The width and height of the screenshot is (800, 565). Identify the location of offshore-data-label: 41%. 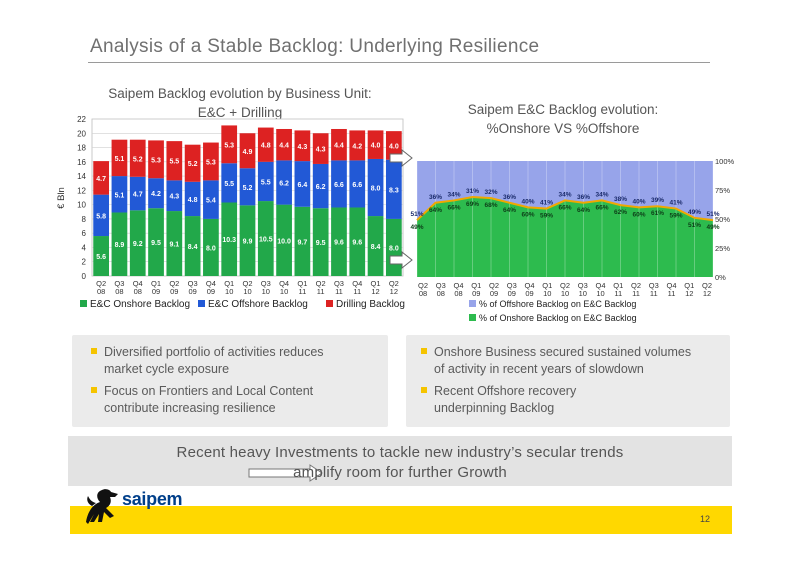
(675, 203).